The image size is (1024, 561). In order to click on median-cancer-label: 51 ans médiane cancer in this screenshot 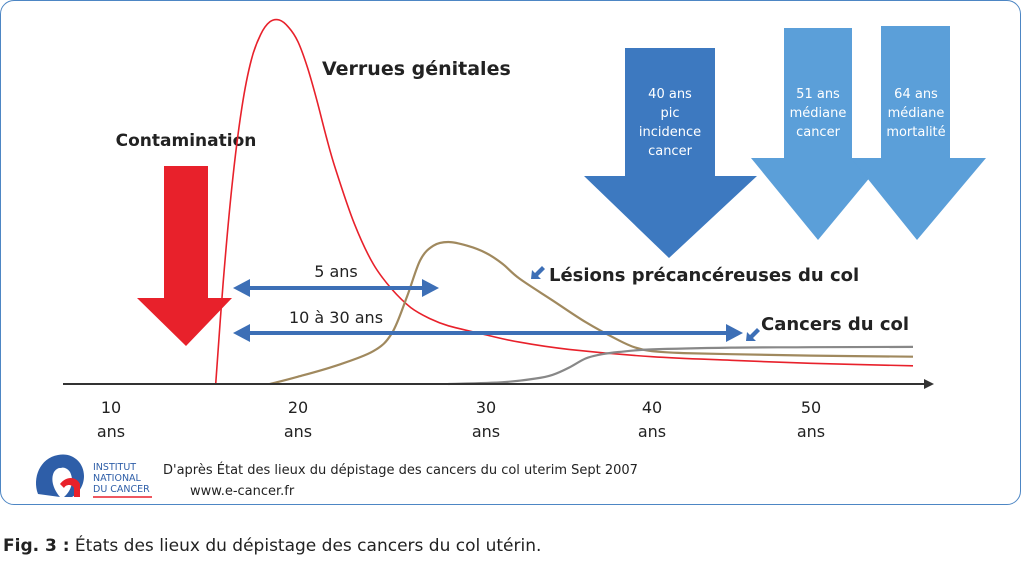, I will do `click(818, 113)`.